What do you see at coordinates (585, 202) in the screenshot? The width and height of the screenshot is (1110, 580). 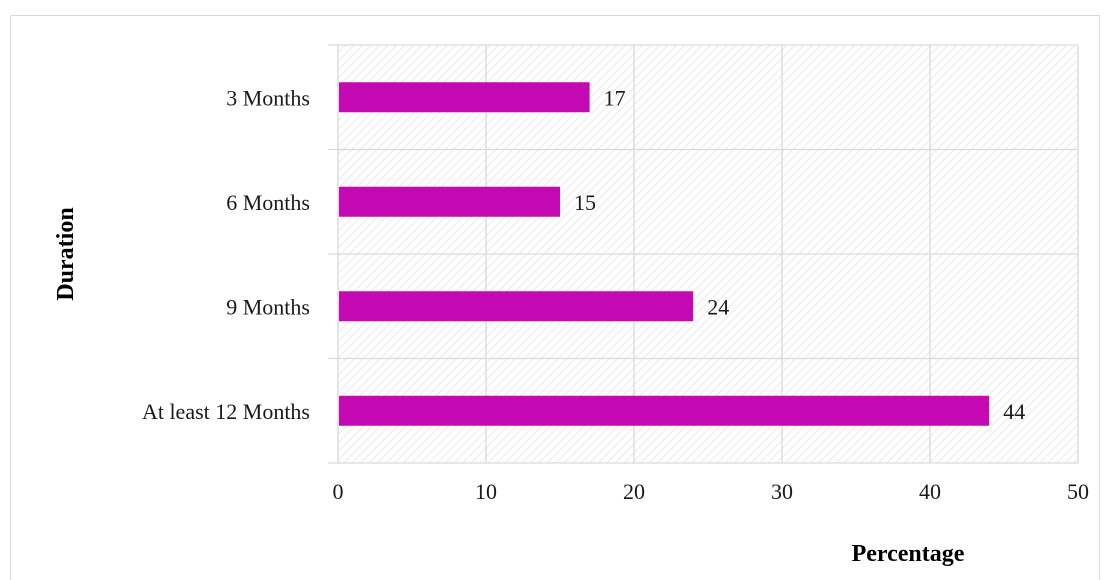 I see `data-label: 15` at bounding box center [585, 202].